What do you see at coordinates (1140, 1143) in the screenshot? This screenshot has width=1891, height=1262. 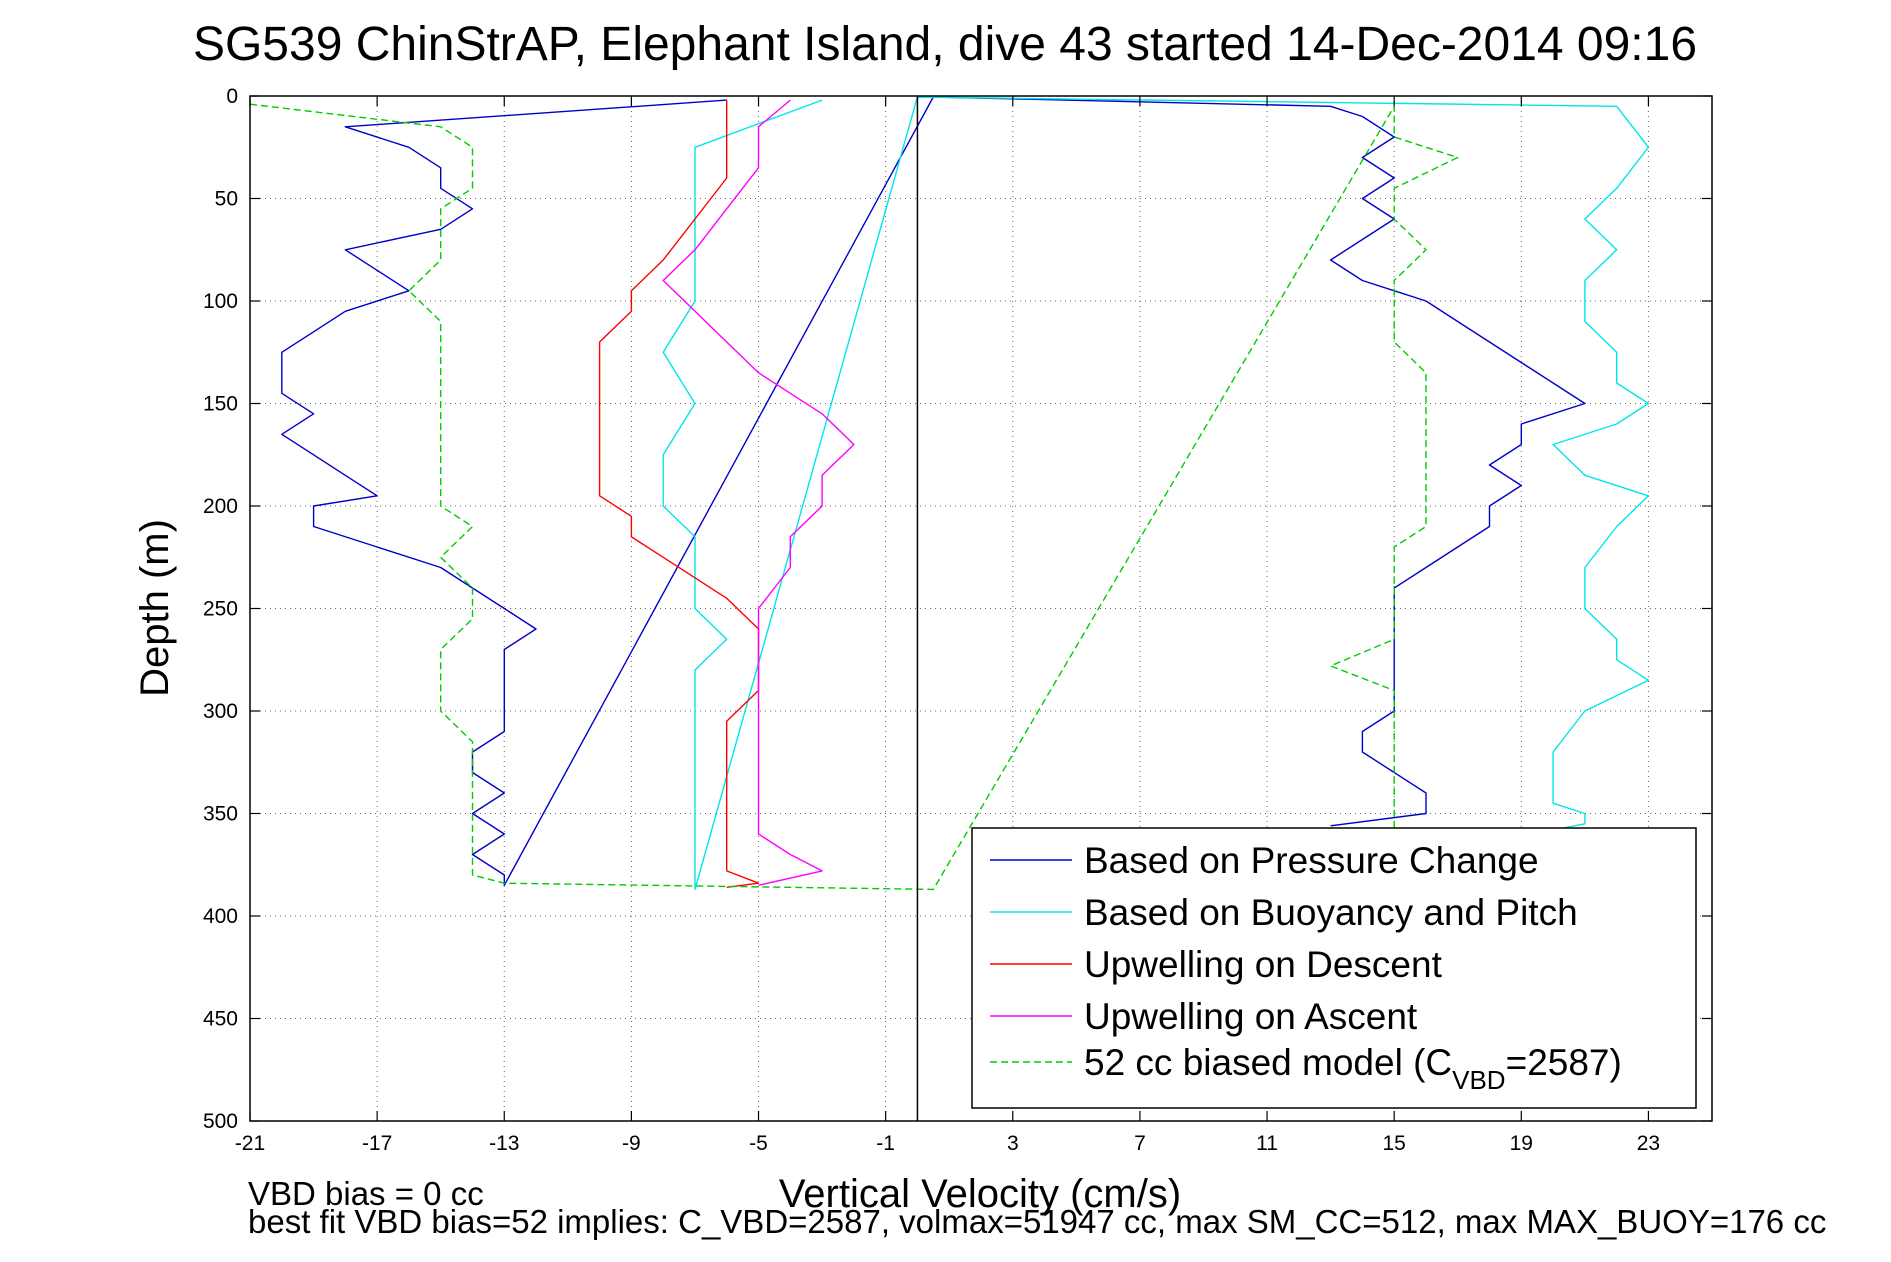 I see `x-tick-label: 7` at bounding box center [1140, 1143].